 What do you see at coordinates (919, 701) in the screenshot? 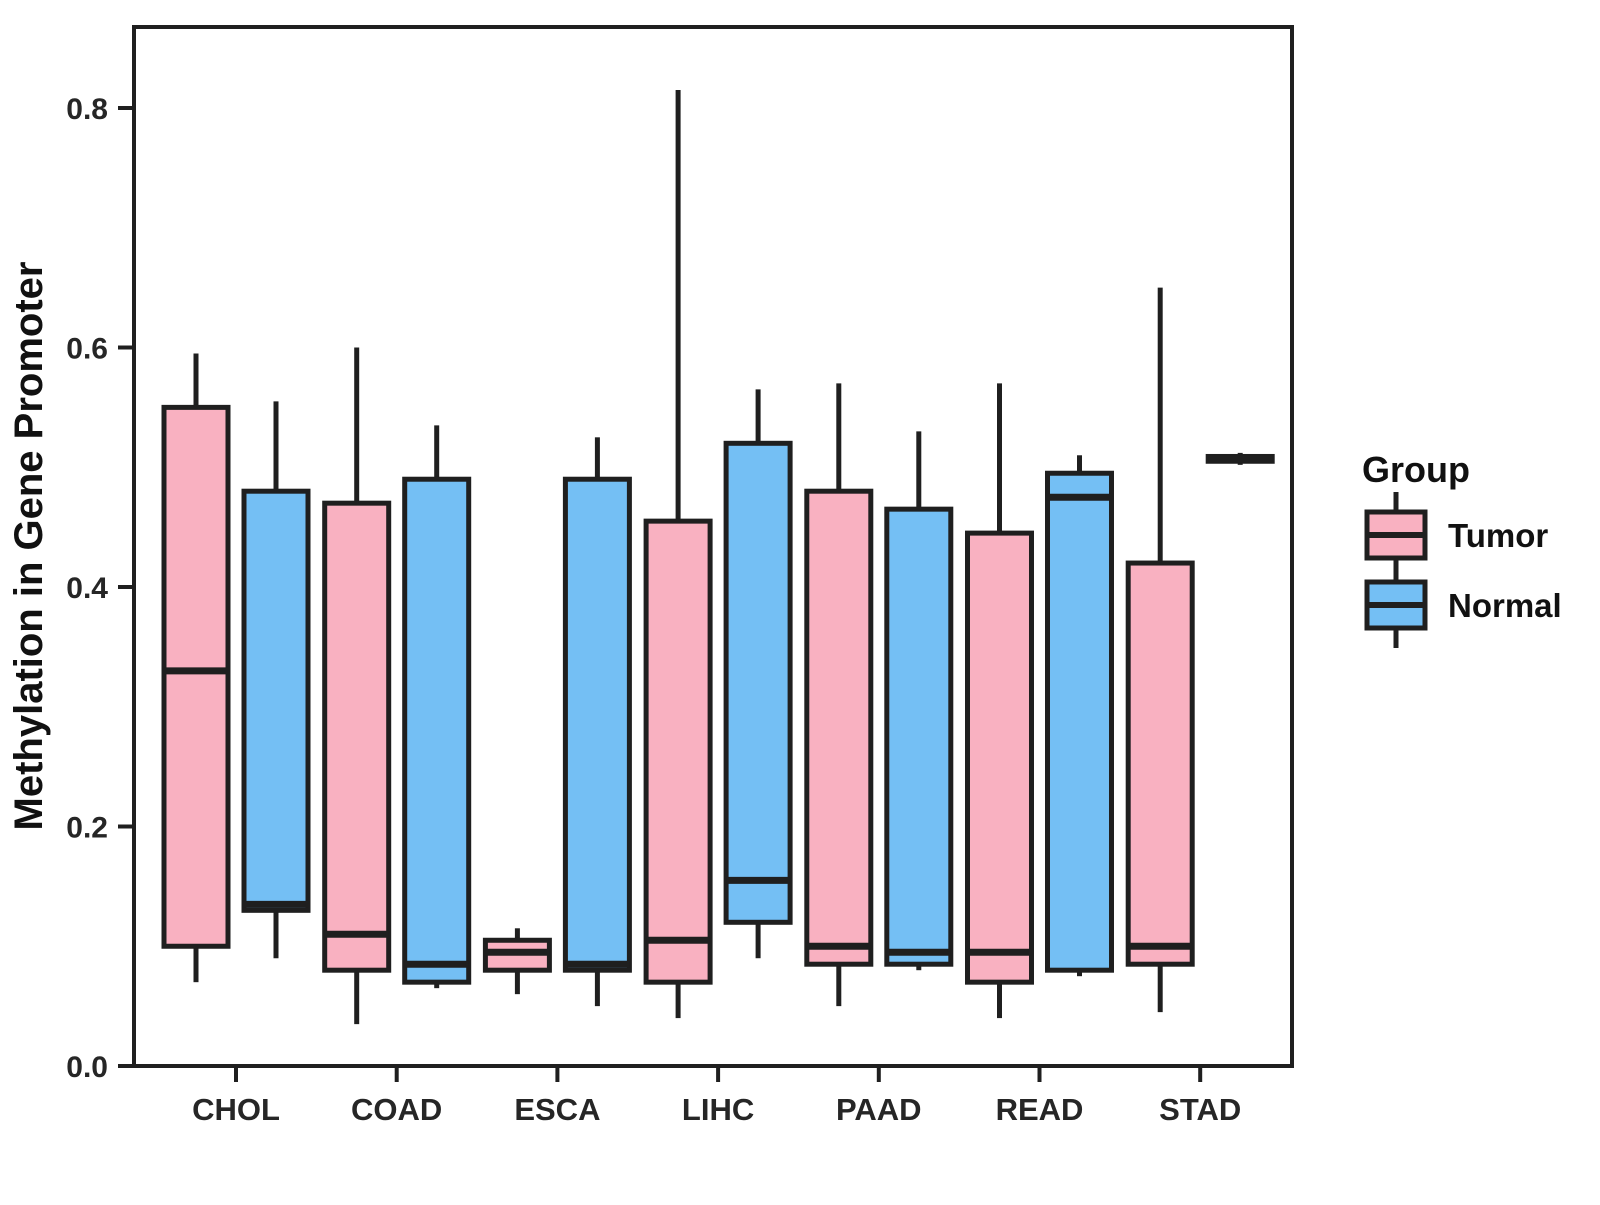
I see `box-PAAD-normal` at bounding box center [919, 701].